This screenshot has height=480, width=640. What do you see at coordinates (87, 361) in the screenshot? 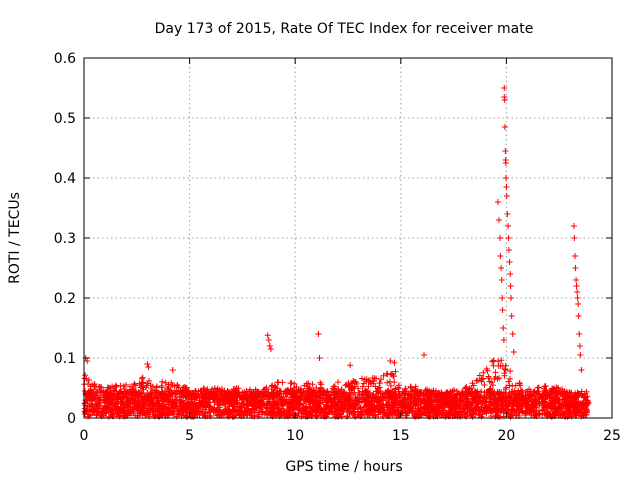
I see `outlier-point` at bounding box center [87, 361].